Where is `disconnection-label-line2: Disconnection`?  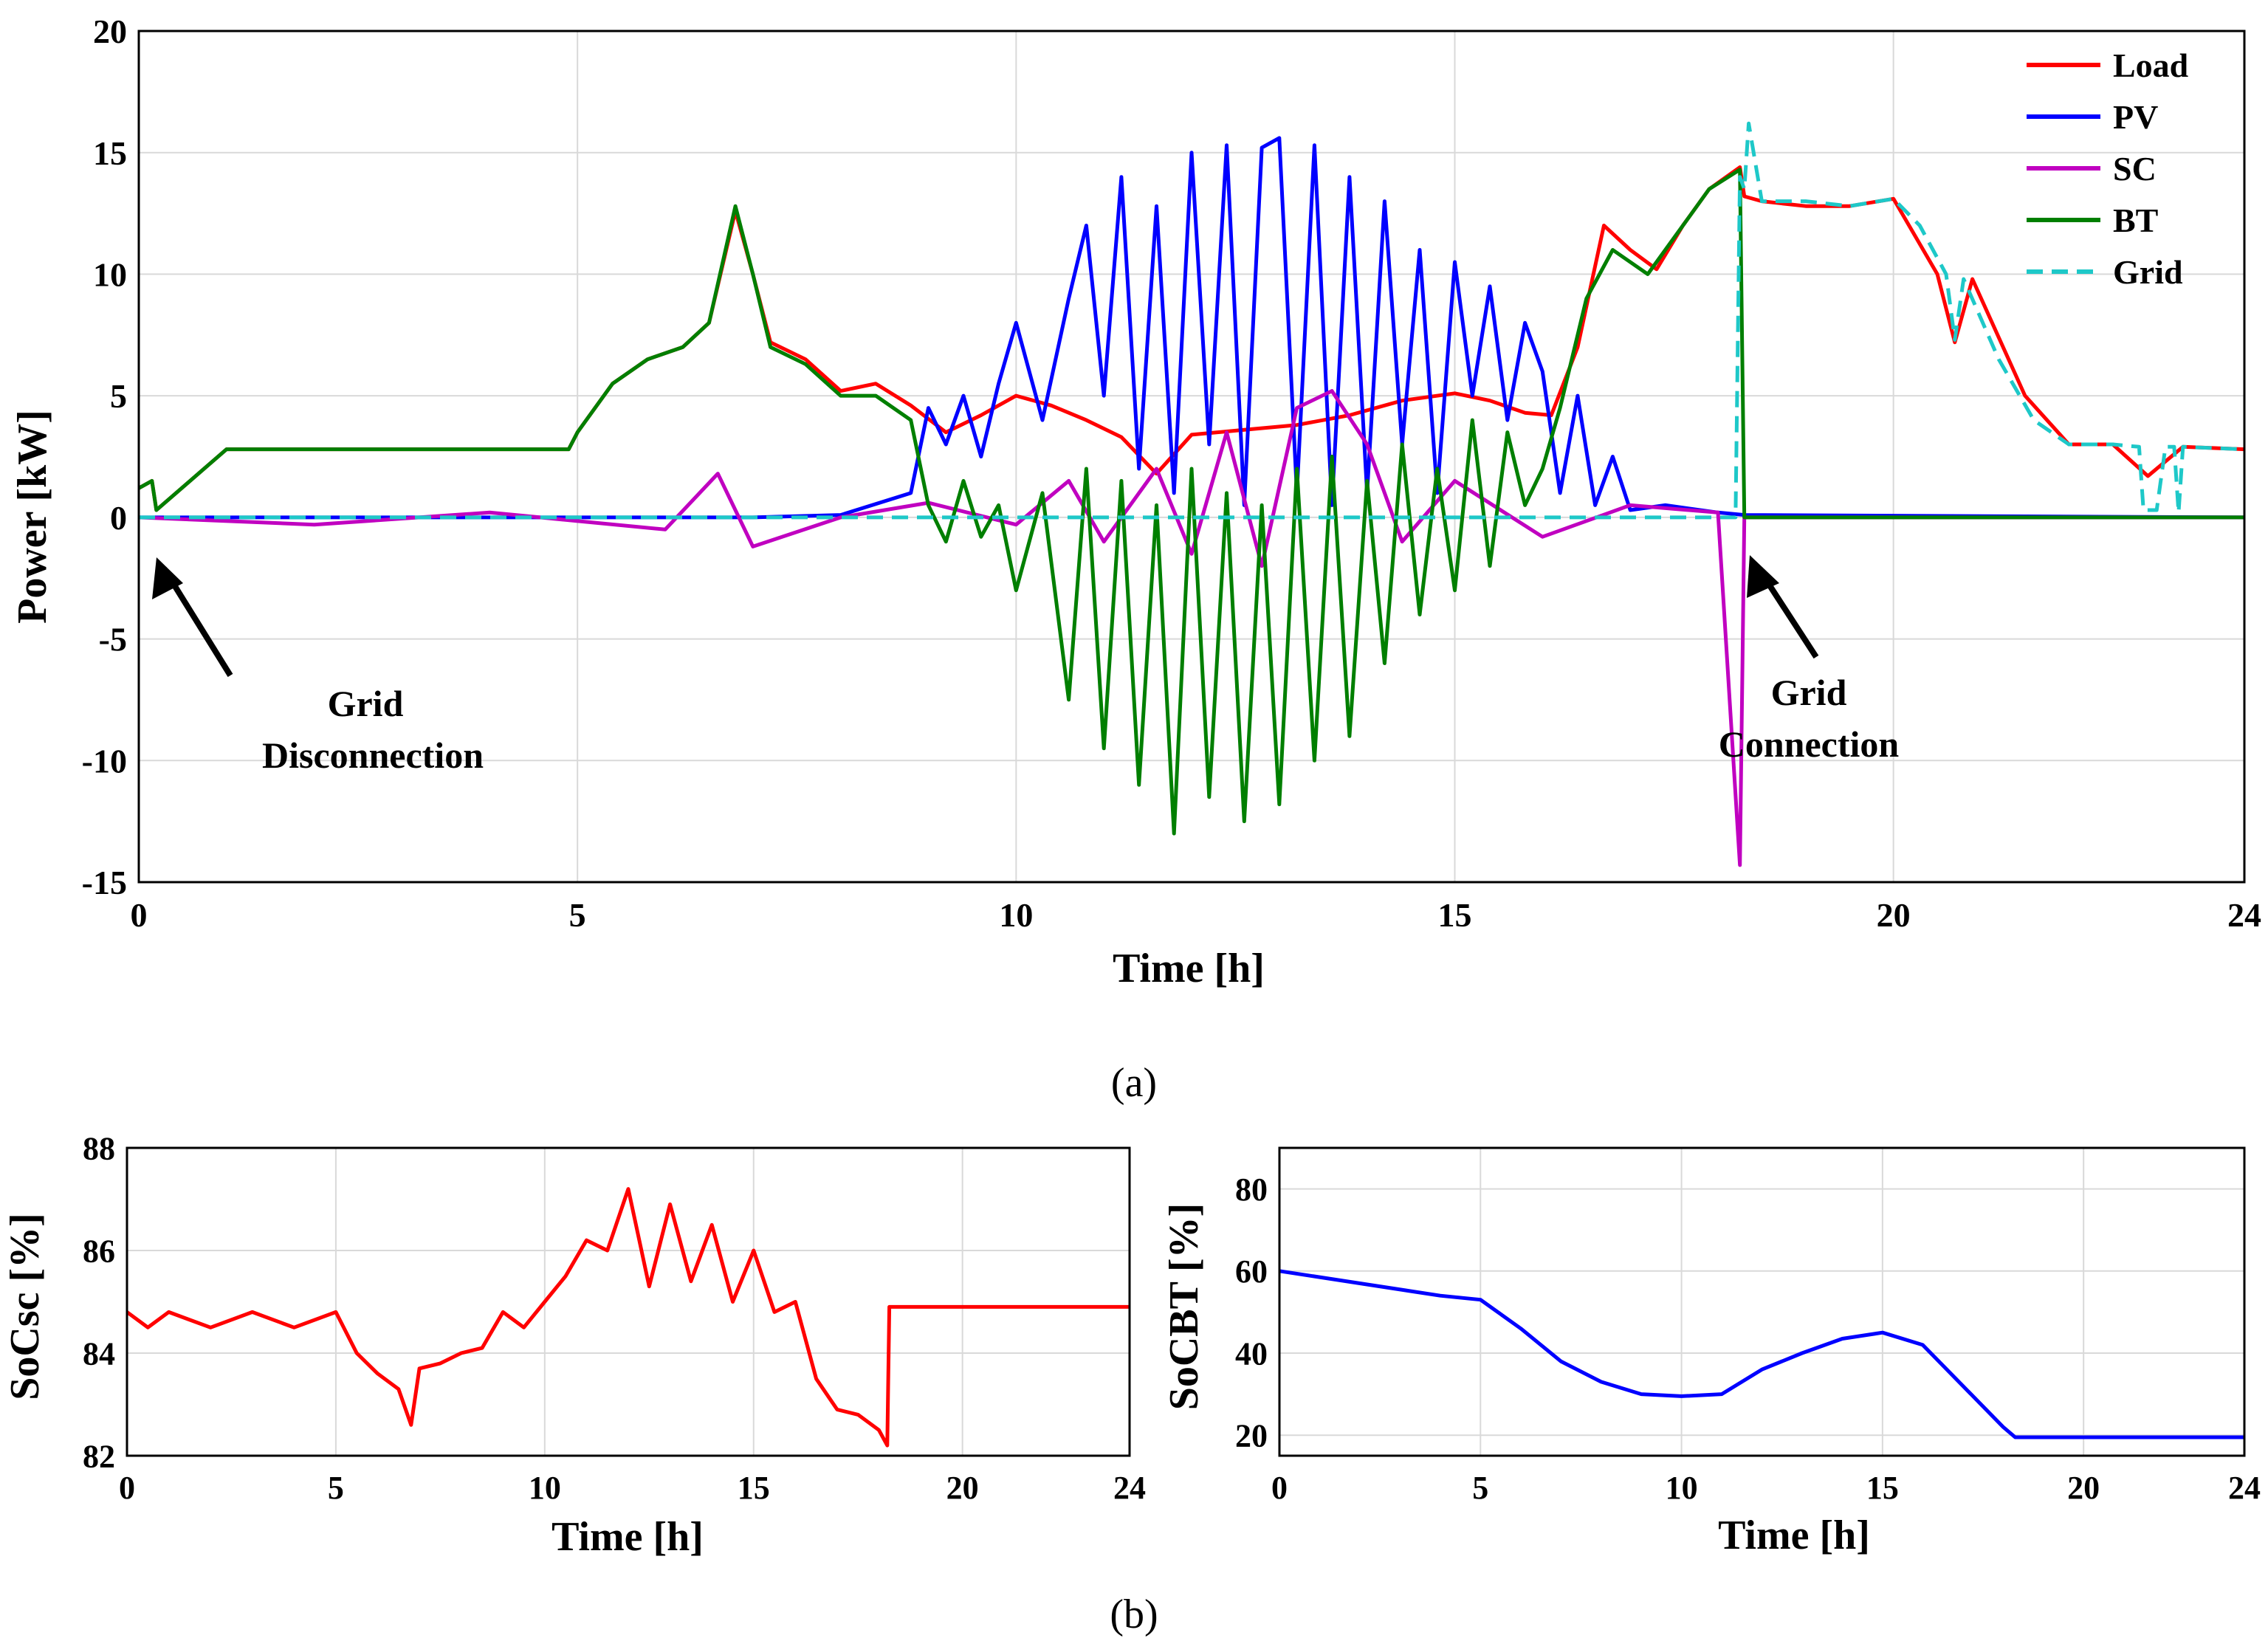 disconnection-label-line2: Disconnection is located at coordinates (373, 755).